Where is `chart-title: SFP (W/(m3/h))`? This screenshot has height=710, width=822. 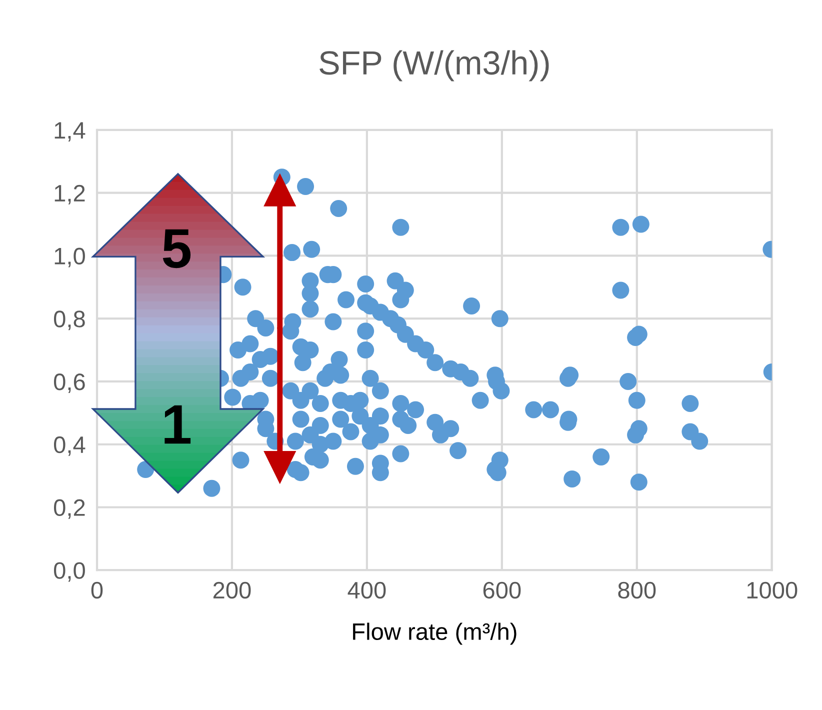 chart-title: SFP (W/(m3/h)) is located at coordinates (434, 66).